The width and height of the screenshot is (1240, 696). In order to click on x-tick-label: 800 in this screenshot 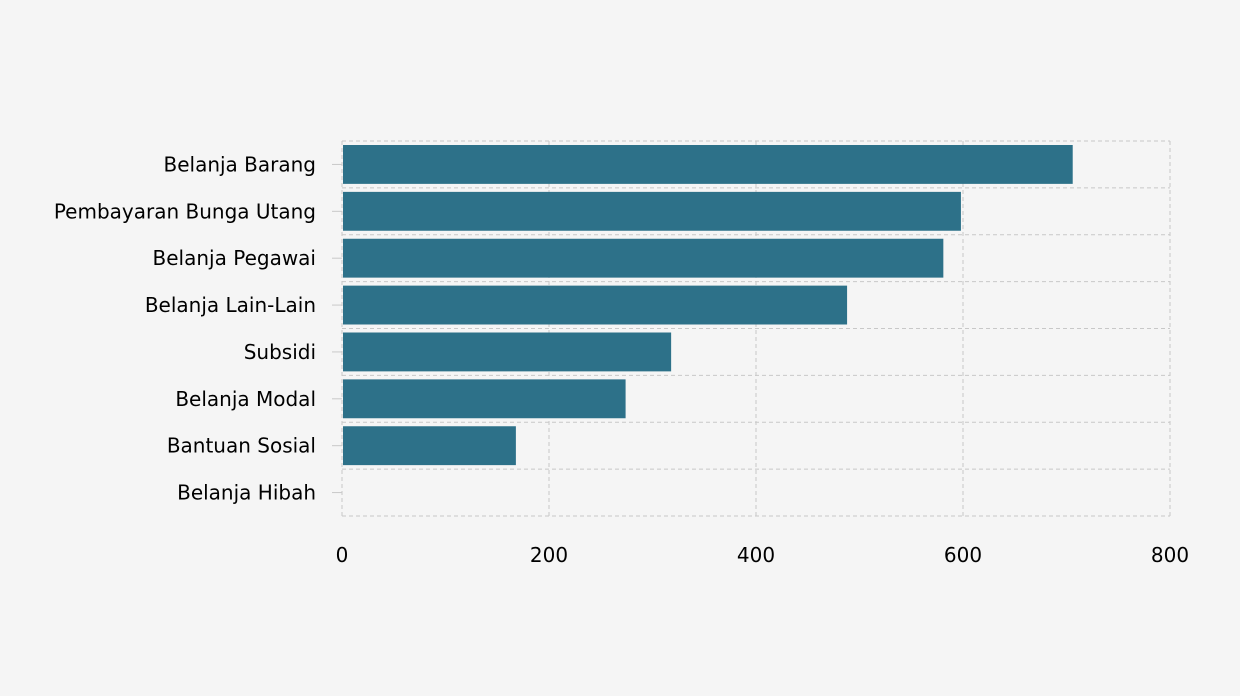, I will do `click(1170, 555)`.